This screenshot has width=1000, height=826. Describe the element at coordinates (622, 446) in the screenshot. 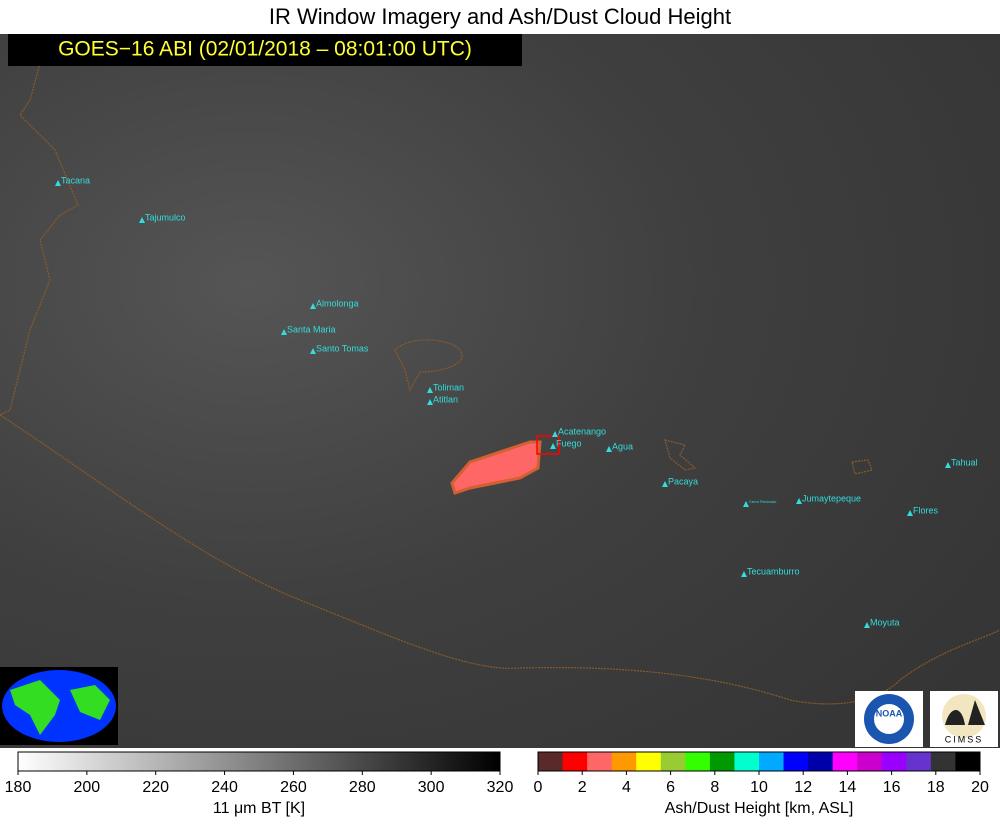

I see `volcano-label: Agua` at that location.